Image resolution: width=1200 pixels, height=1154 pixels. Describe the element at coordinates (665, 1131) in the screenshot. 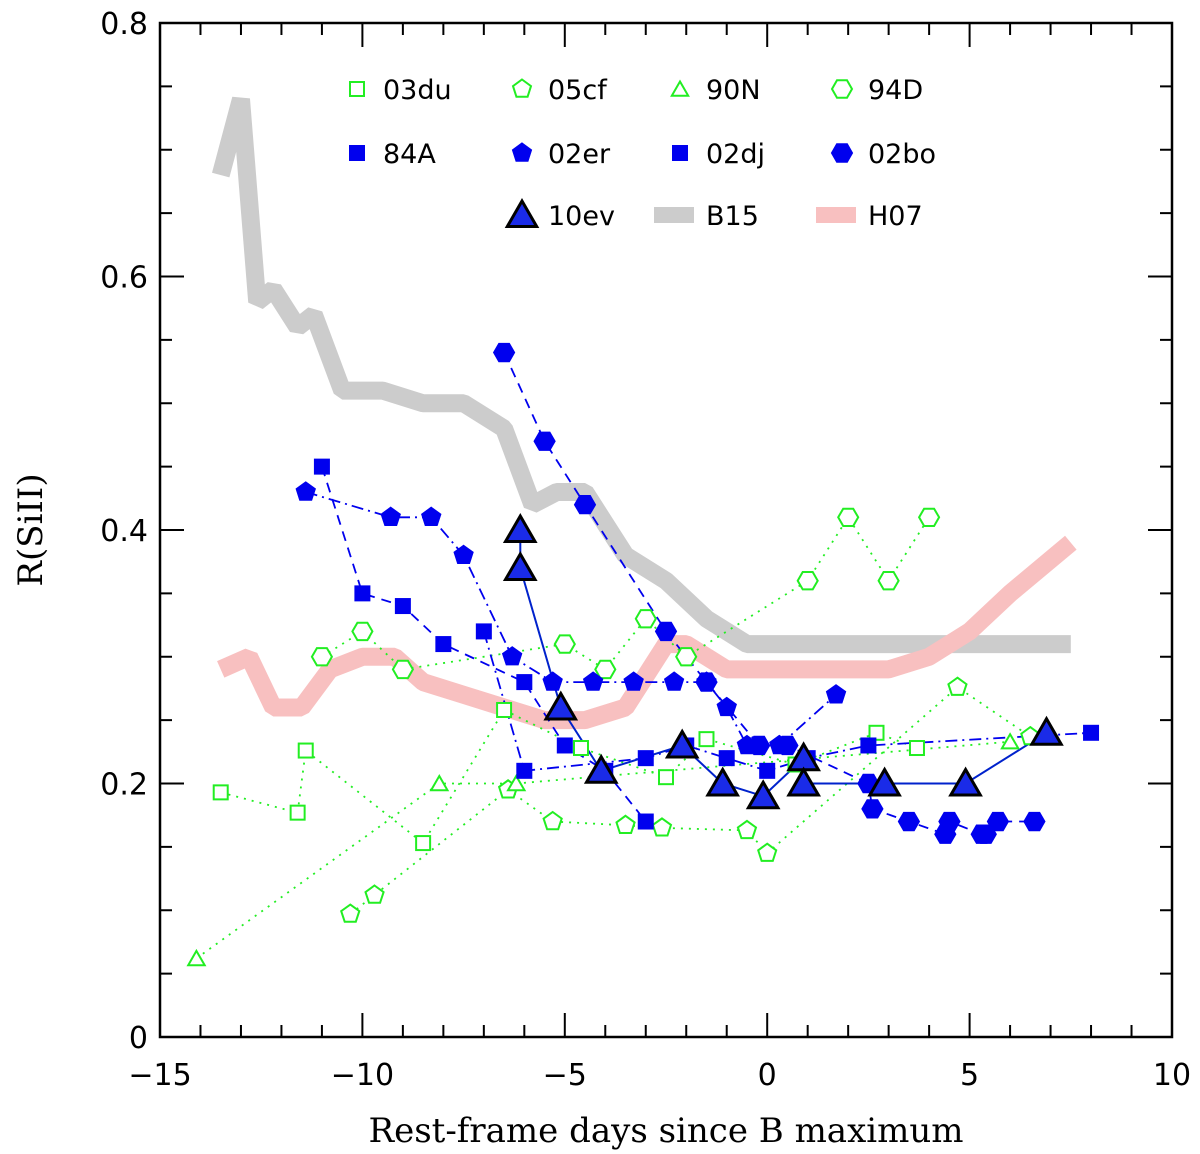

I see `x-axis-label: Rest-frame days since B maximum` at that location.